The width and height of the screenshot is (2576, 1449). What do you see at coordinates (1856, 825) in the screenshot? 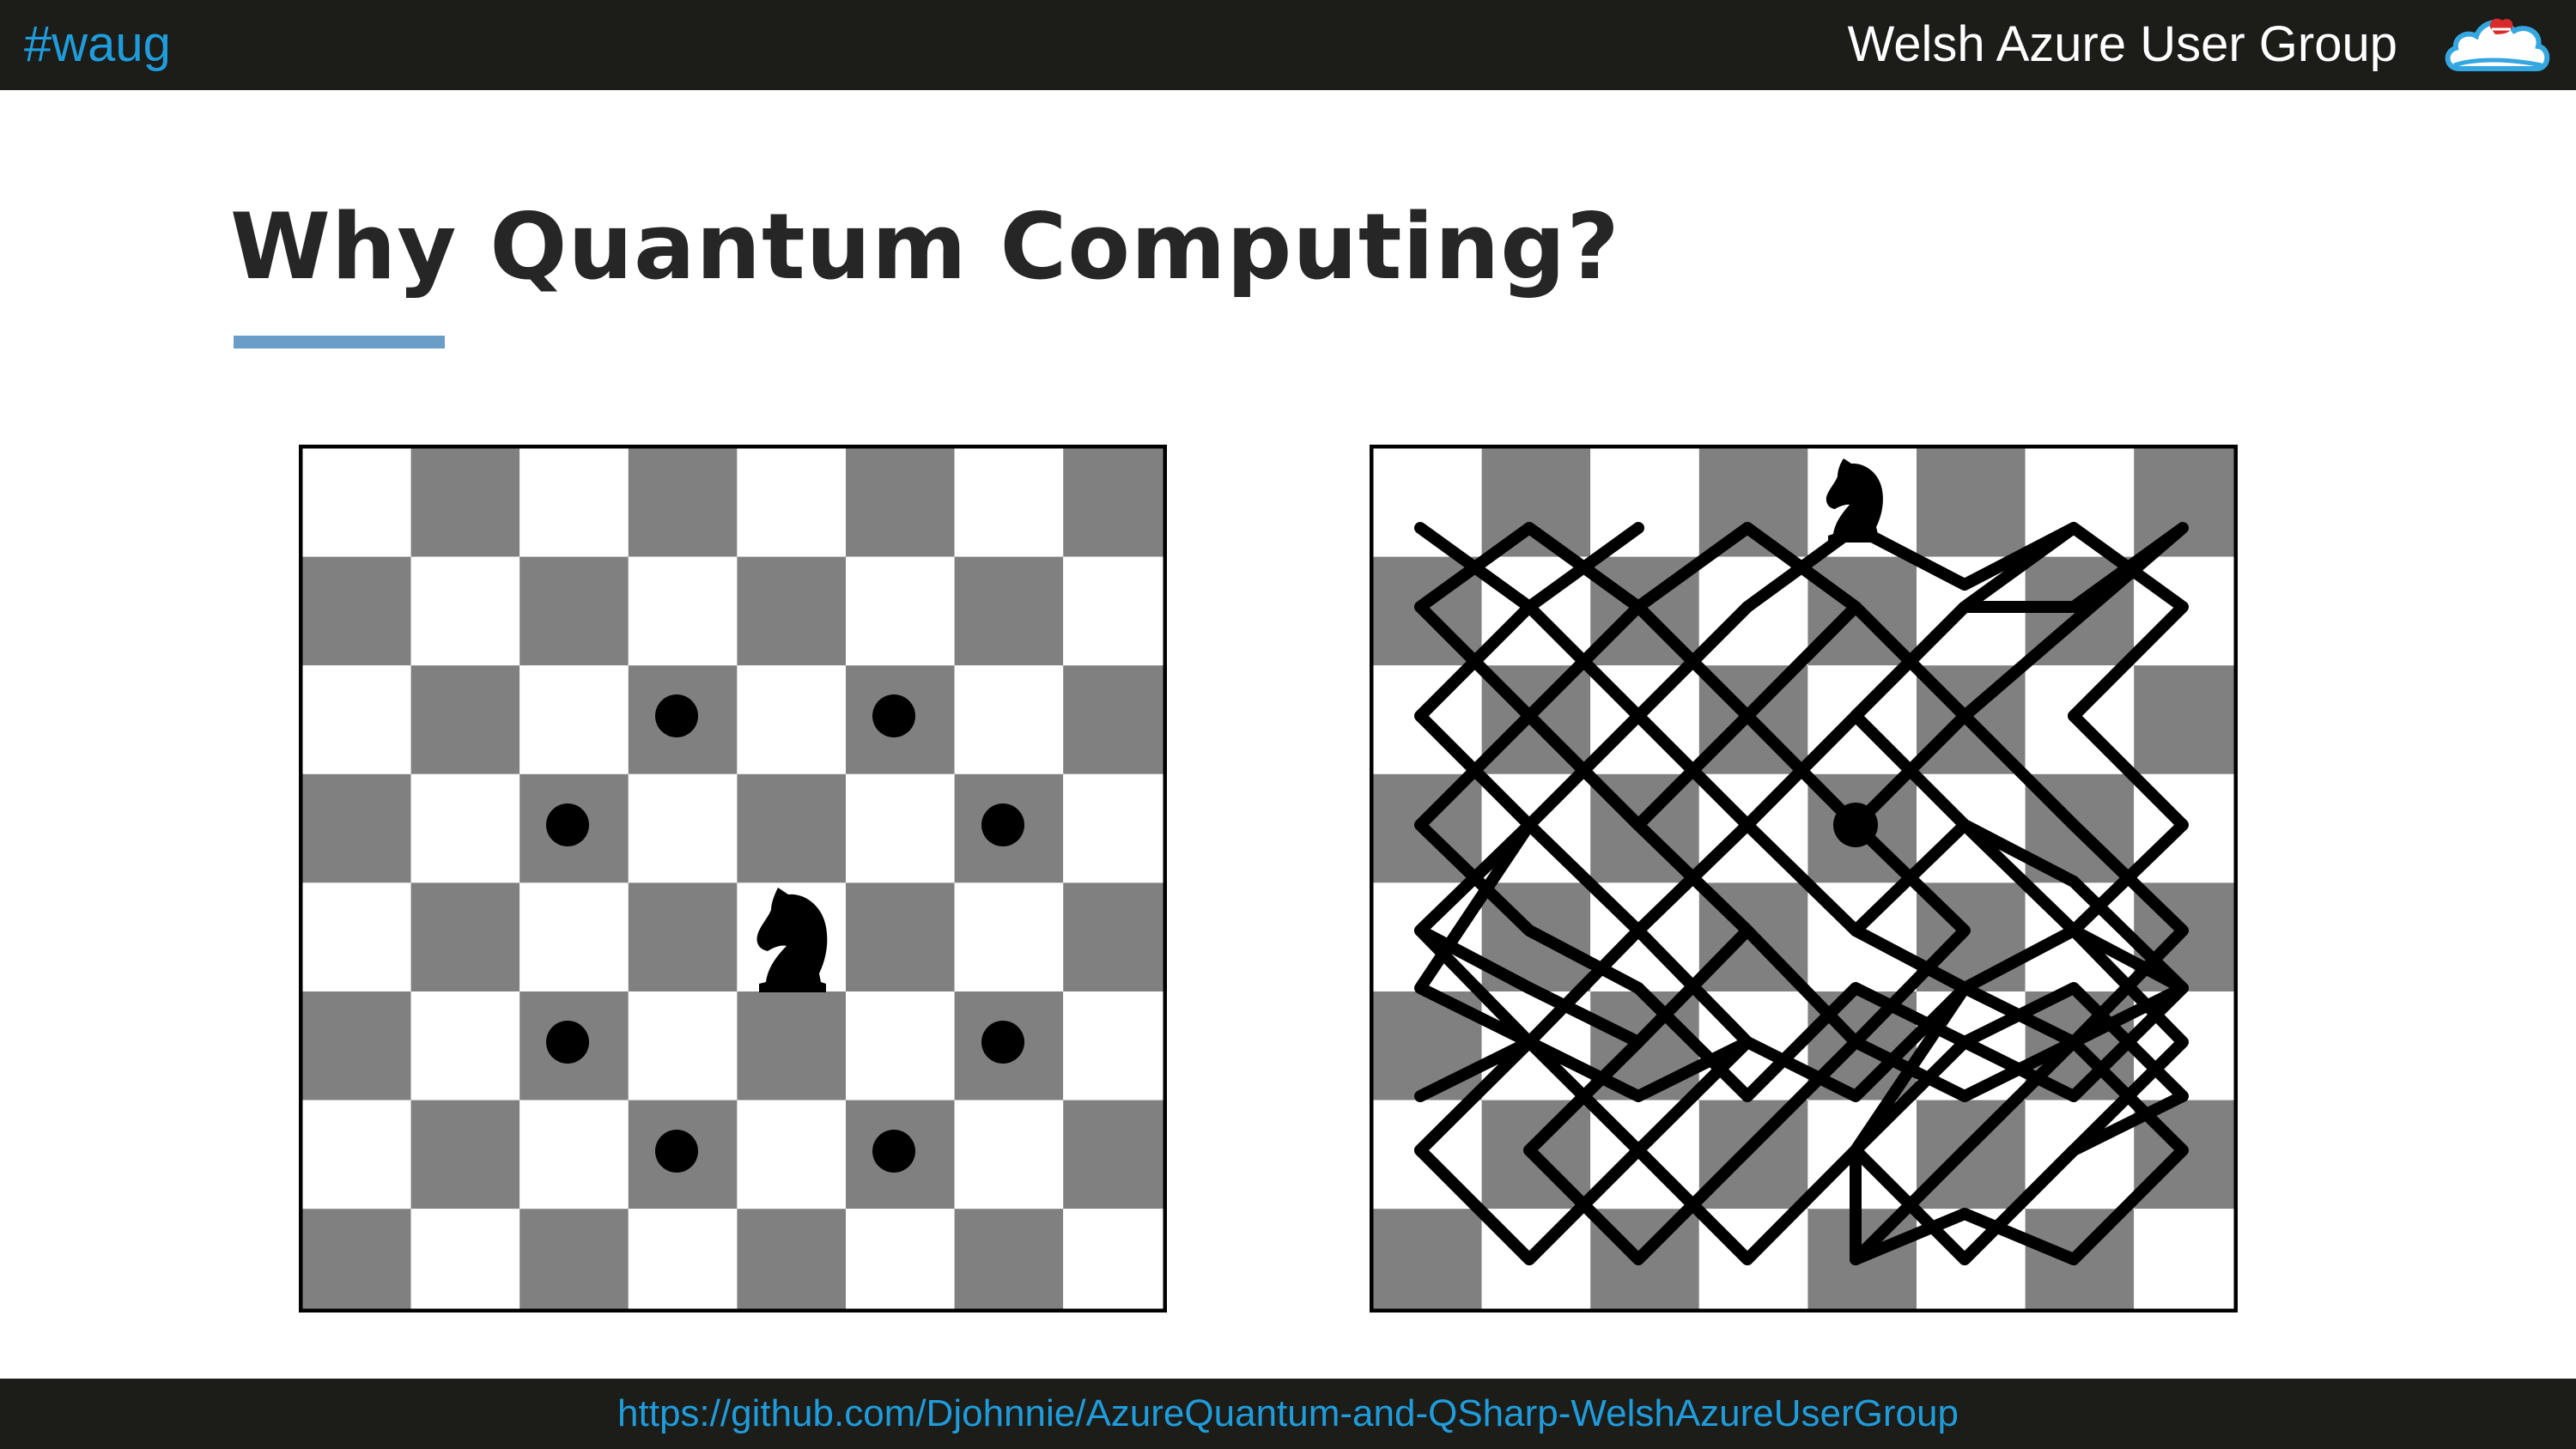
I see `tour-end-dot` at bounding box center [1856, 825].